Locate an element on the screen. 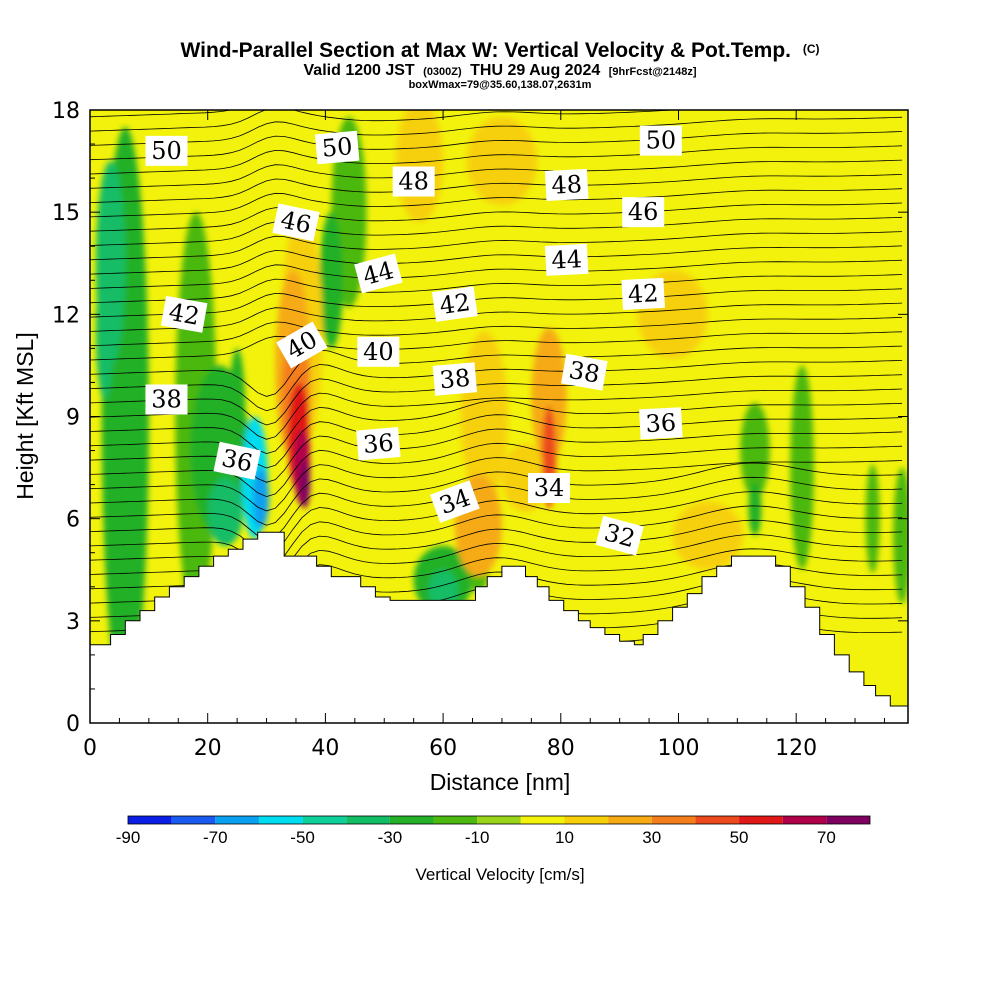 The image size is (1000, 1000). isentrope-label: 32 is located at coordinates (619, 535).